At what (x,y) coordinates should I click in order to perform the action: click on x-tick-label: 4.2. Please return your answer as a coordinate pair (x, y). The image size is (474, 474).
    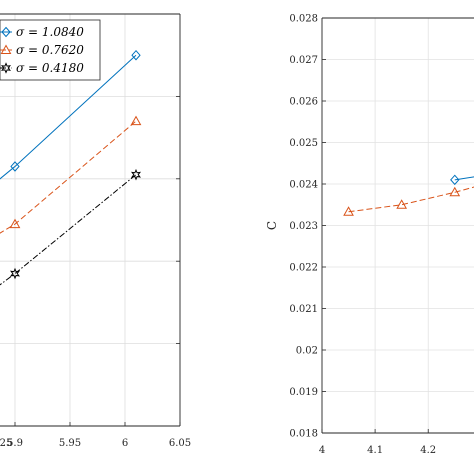
    Looking at the image, I should click on (428, 450).